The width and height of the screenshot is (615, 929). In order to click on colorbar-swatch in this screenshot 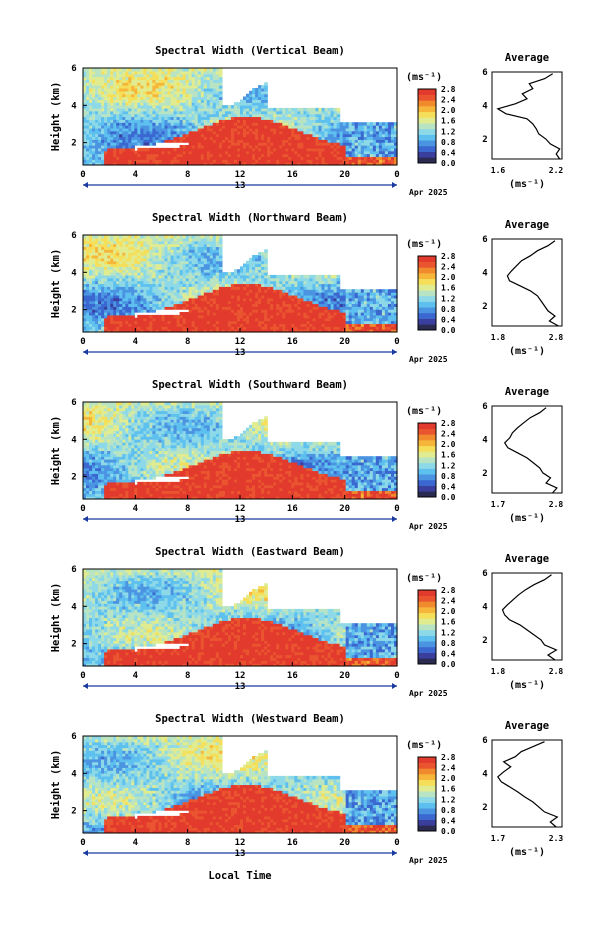, I will do `click(427, 97)`.